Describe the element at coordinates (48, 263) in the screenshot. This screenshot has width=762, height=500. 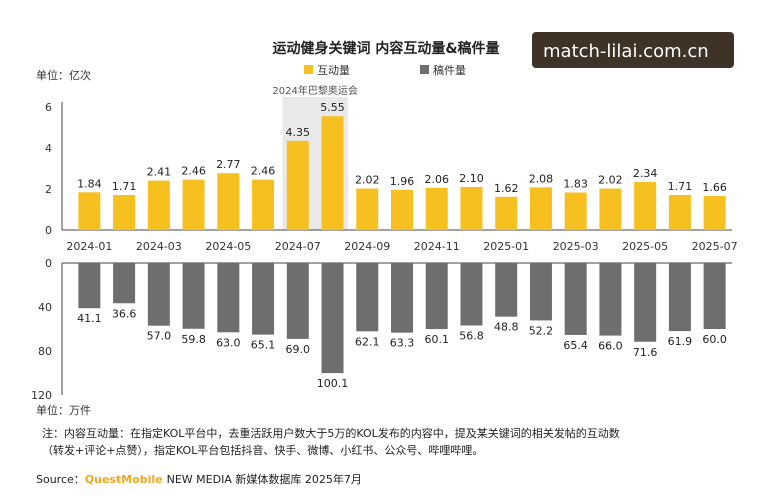
I see `bottom-y-tick-label: 0` at that location.